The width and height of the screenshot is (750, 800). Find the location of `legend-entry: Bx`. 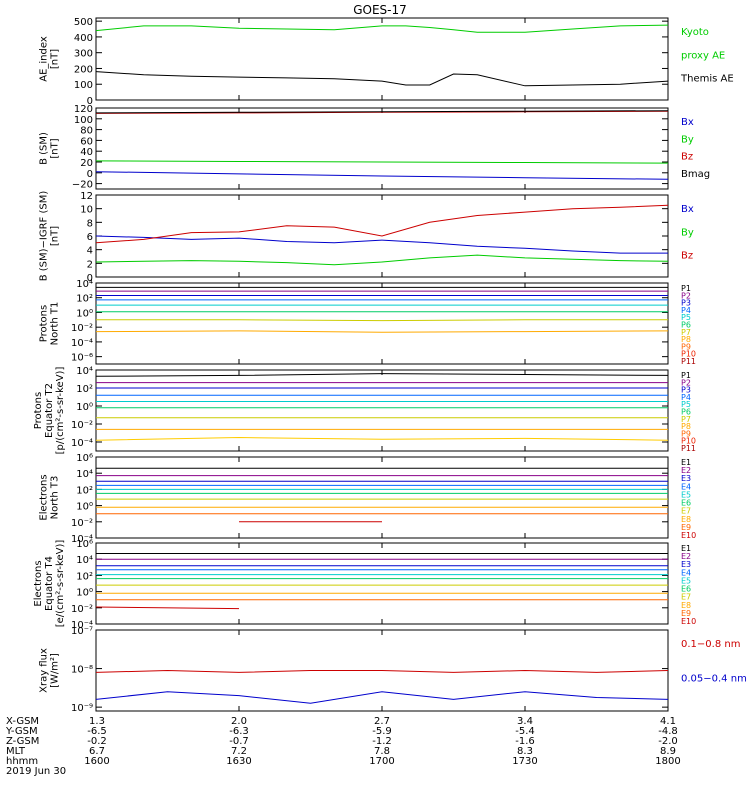

legend-entry: Bx is located at coordinates (687, 209).